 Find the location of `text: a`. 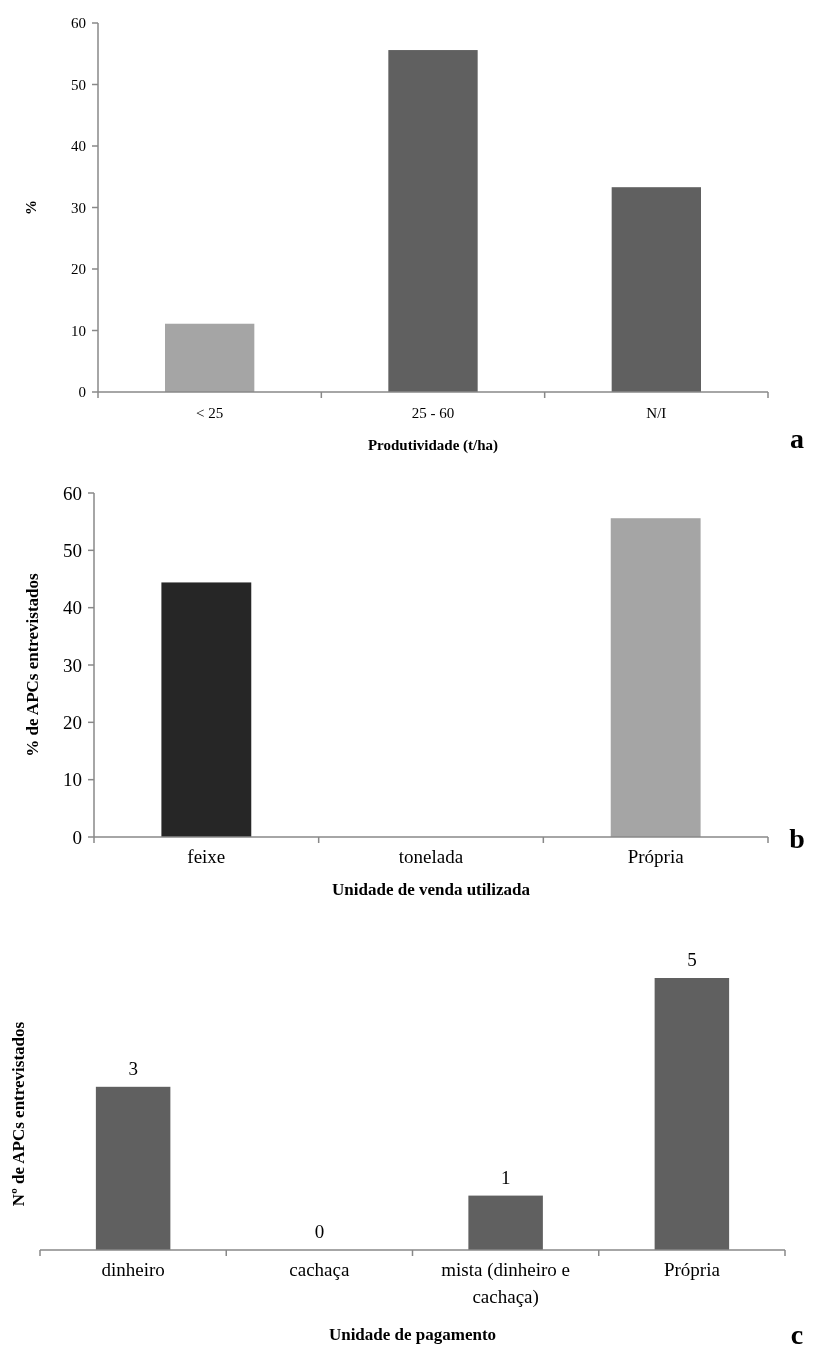

text: a is located at coordinates (797, 438).